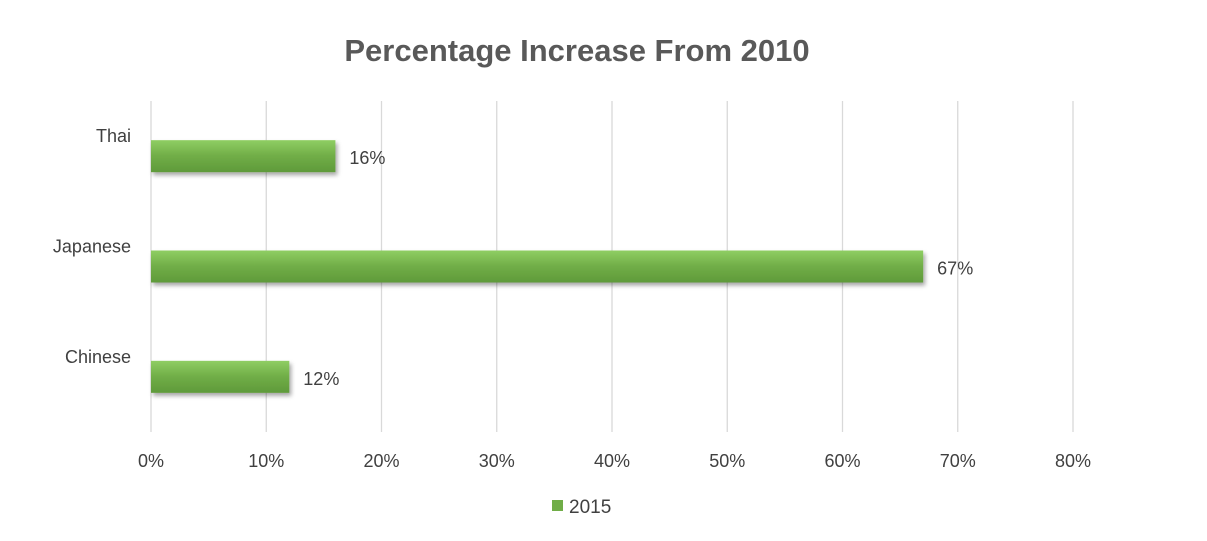 This screenshot has height=541, width=1207. What do you see at coordinates (243, 156) in the screenshot?
I see `bar-thai` at bounding box center [243, 156].